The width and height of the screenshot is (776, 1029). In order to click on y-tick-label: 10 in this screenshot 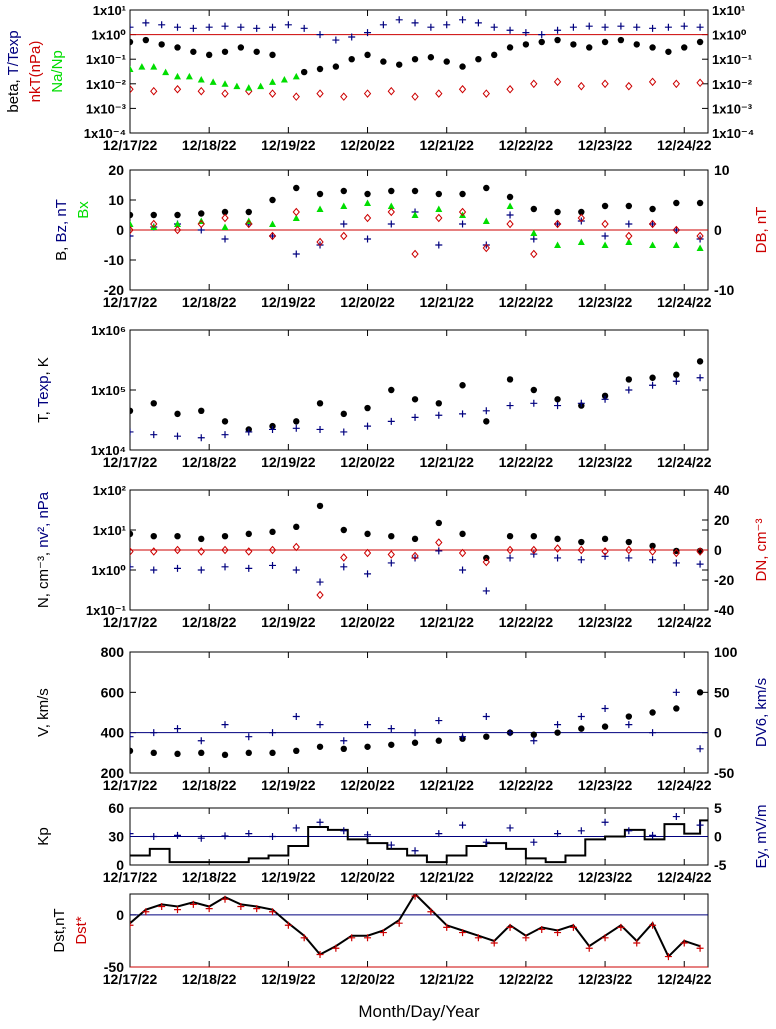, I will do `click(116, 200)`.